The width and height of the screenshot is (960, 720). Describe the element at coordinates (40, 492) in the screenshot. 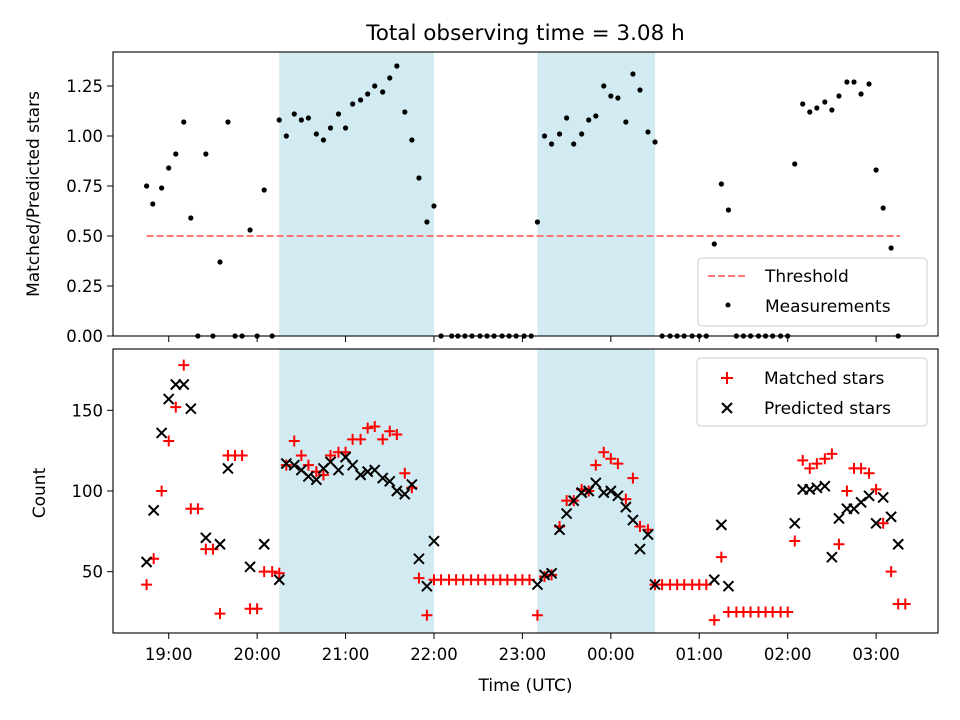

I see `bottom-y-axis-label: Count` at that location.